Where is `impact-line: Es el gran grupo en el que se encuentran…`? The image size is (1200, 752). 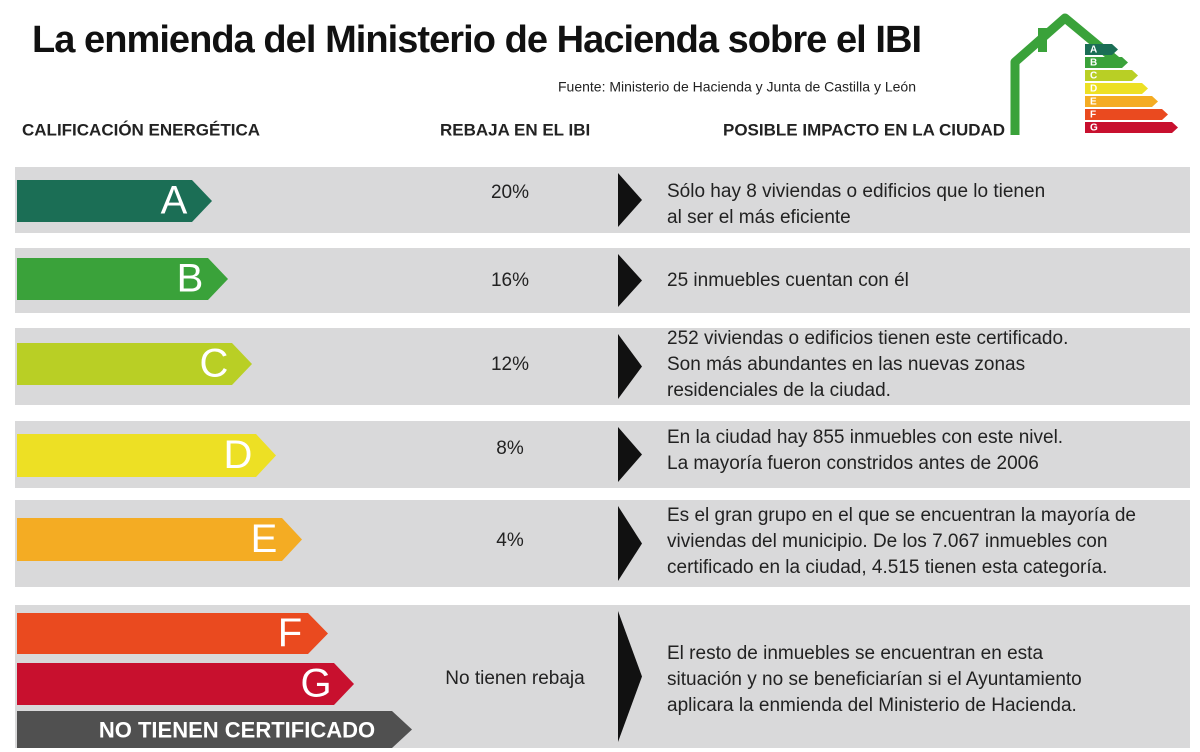
impact-line: Es el gran grupo en el que se encuentran… is located at coordinates (901, 515).